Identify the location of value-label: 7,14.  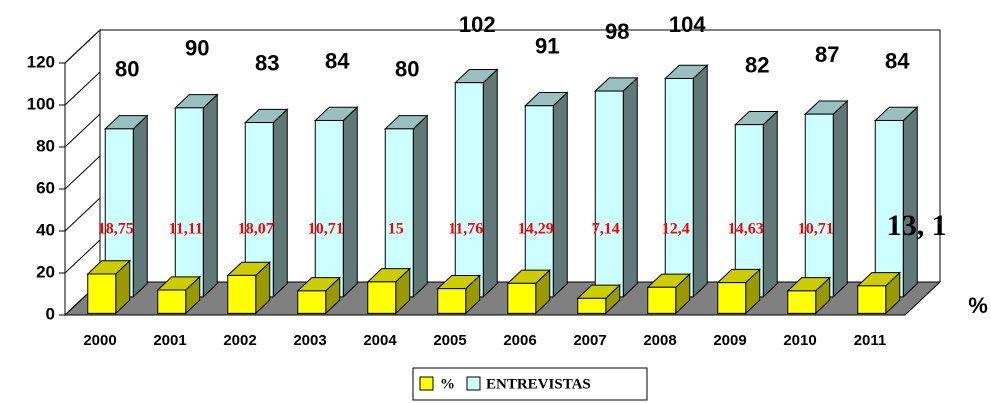
(606, 229).